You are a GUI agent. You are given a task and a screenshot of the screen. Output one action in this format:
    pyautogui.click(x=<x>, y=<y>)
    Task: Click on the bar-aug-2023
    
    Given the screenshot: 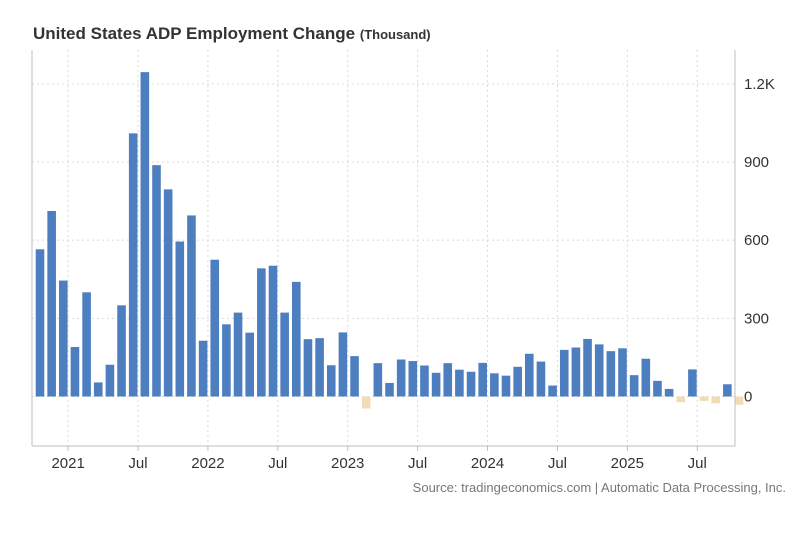 What is the action you would take?
    pyautogui.click(x=424, y=381)
    